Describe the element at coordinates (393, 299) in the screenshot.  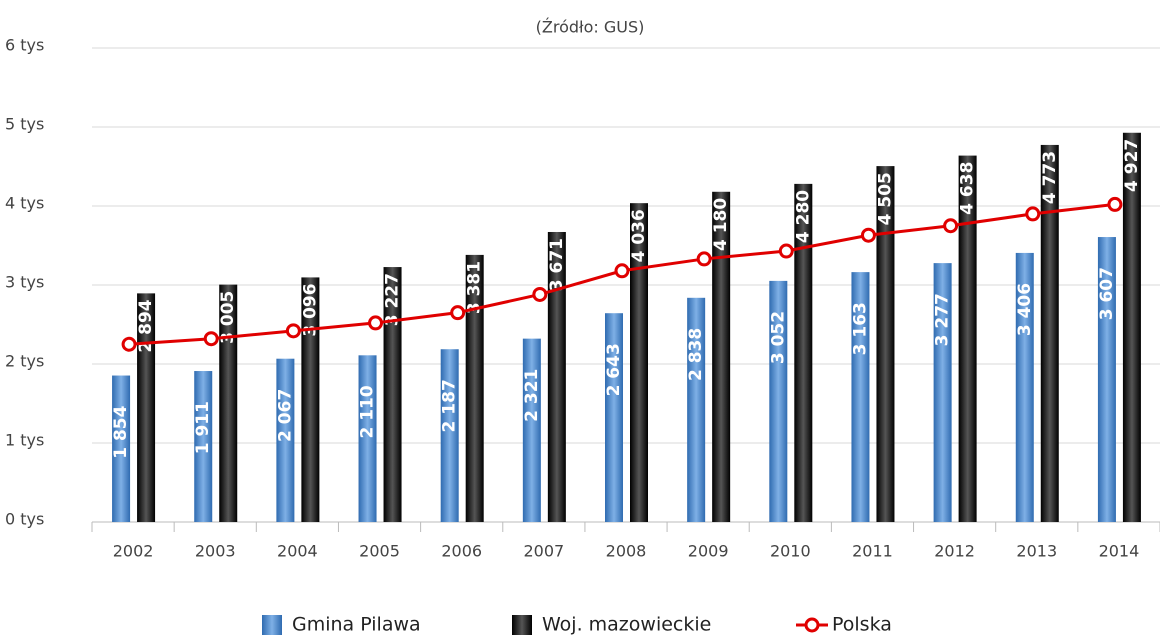
I see `data-label: 3 227` at that location.